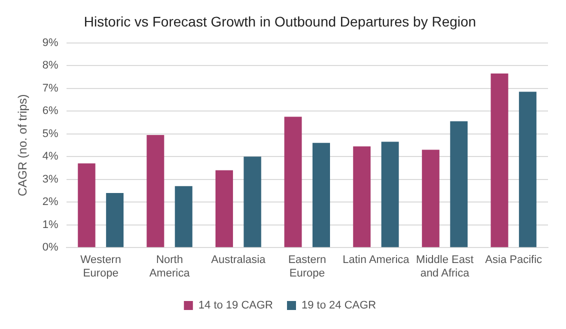 The image size is (566, 329). I want to click on legend-label: 19 to 24 CAGR, so click(339, 306).